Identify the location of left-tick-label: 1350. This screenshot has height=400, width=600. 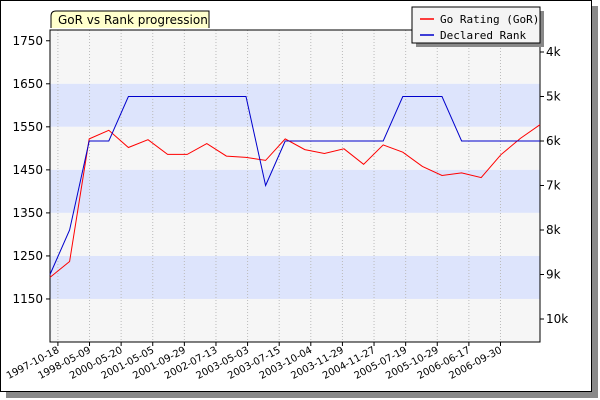
(27, 213).